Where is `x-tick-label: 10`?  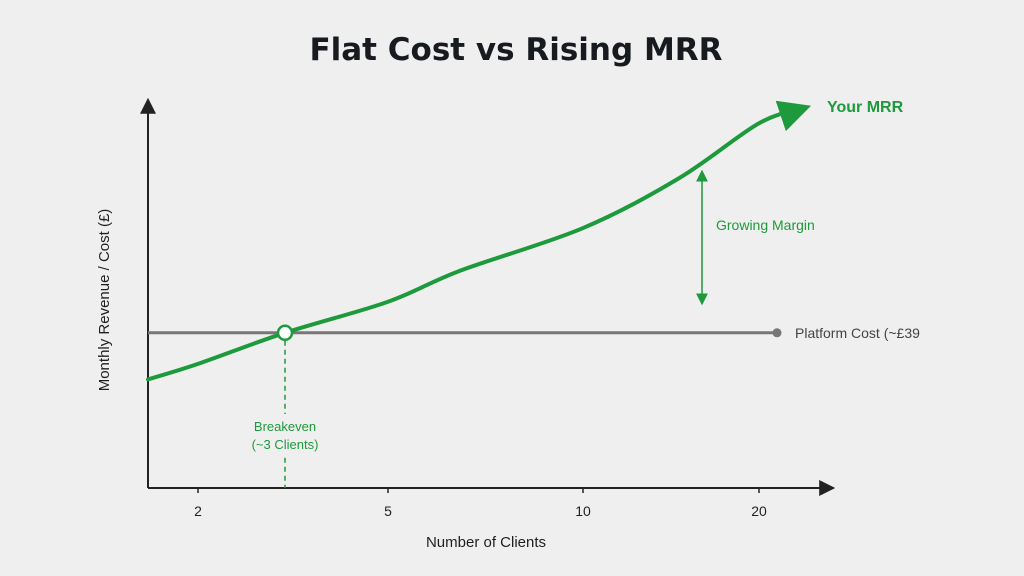 x-tick-label: 10 is located at coordinates (583, 511).